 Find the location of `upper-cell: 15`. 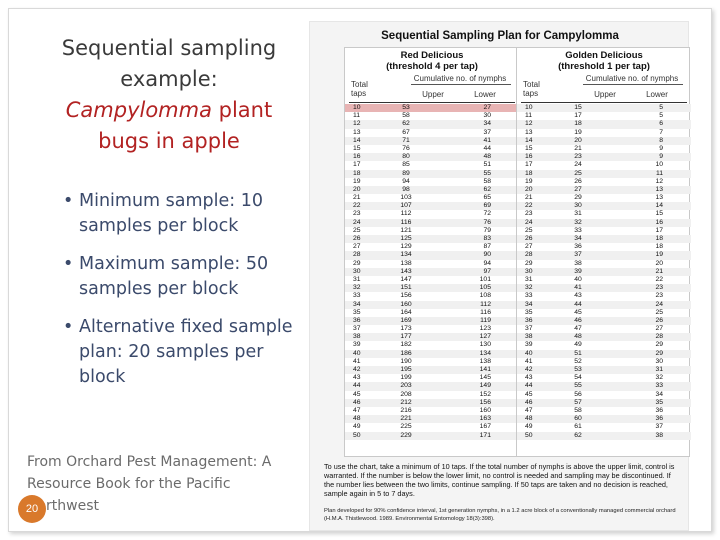

upper-cell: 15 is located at coordinates (578, 107).